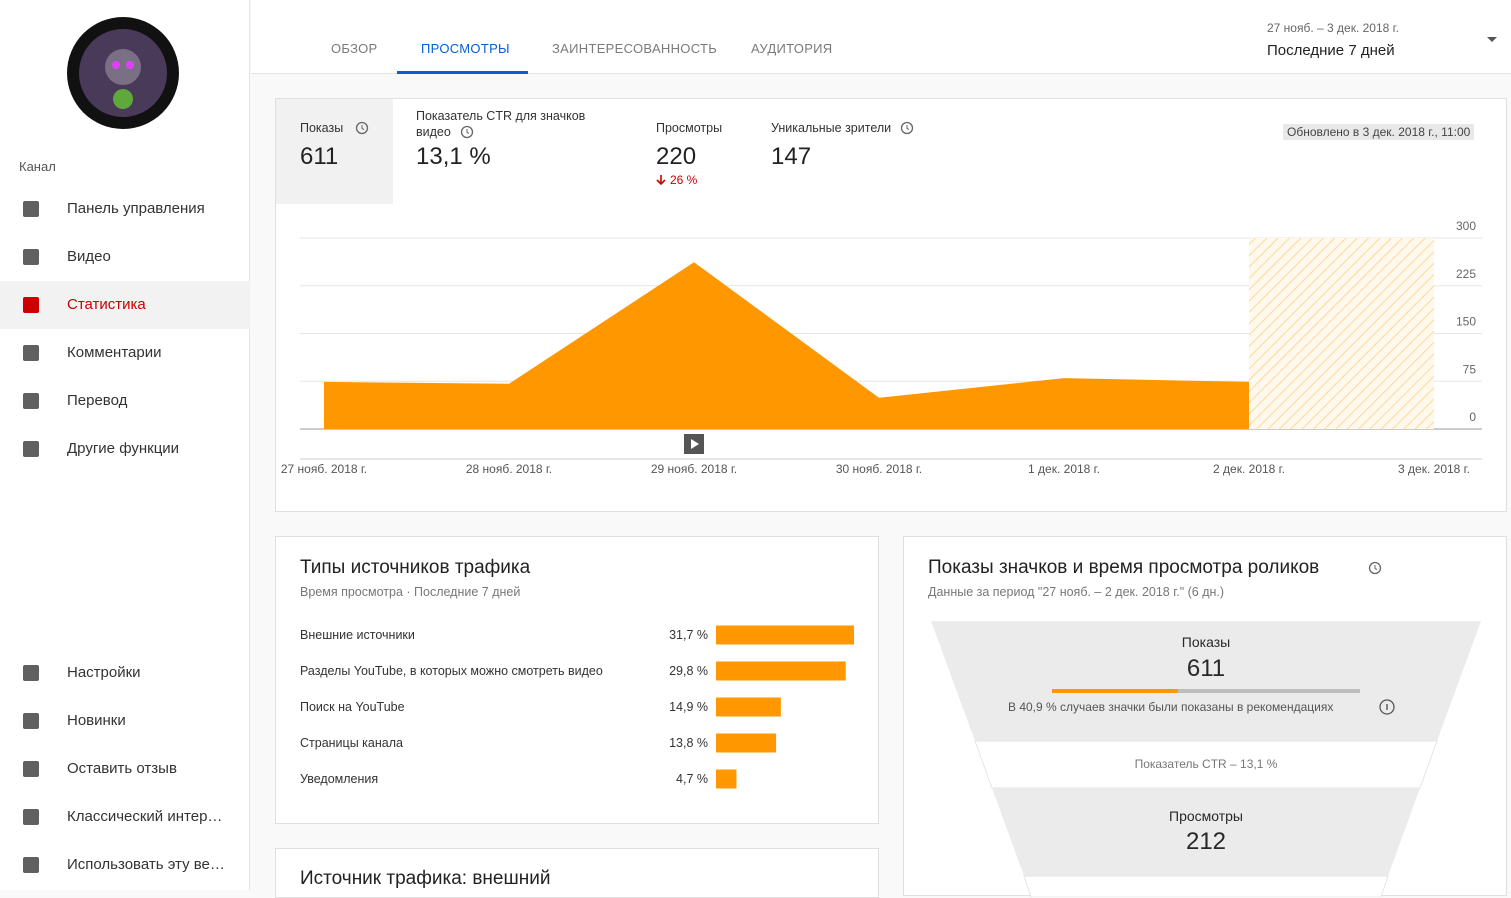  I want to click on section-label: Канал, so click(37, 166).